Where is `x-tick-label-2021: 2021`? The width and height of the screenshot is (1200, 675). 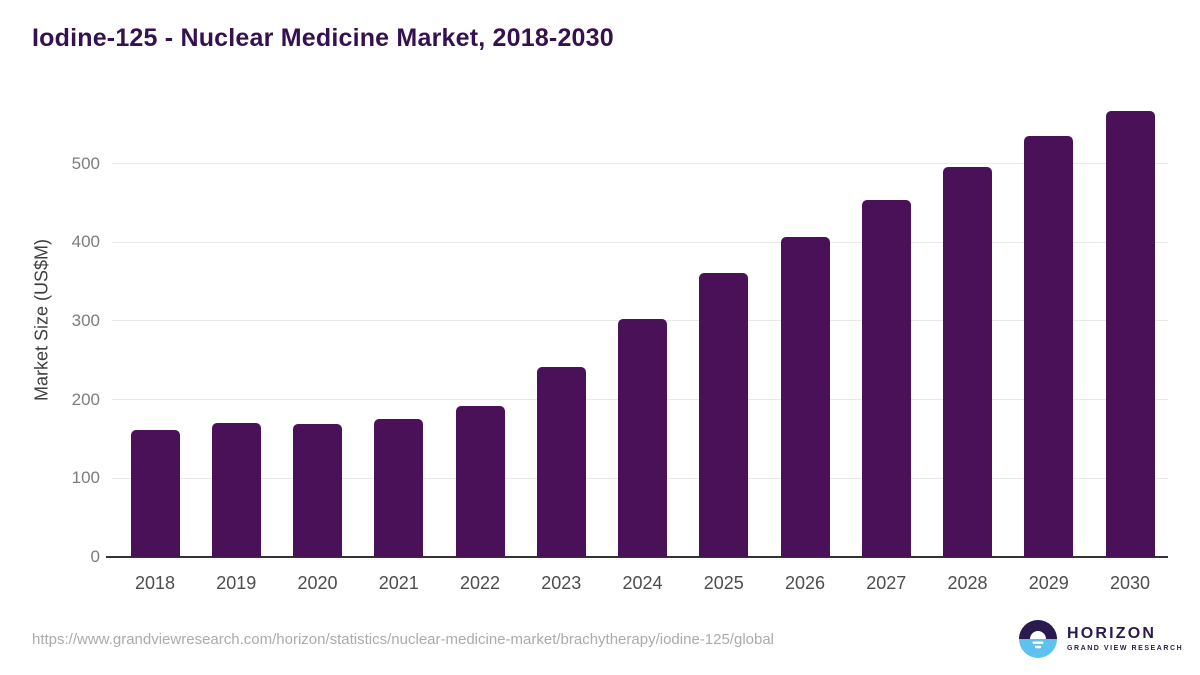
x-tick-label-2021: 2021 is located at coordinates (398, 583).